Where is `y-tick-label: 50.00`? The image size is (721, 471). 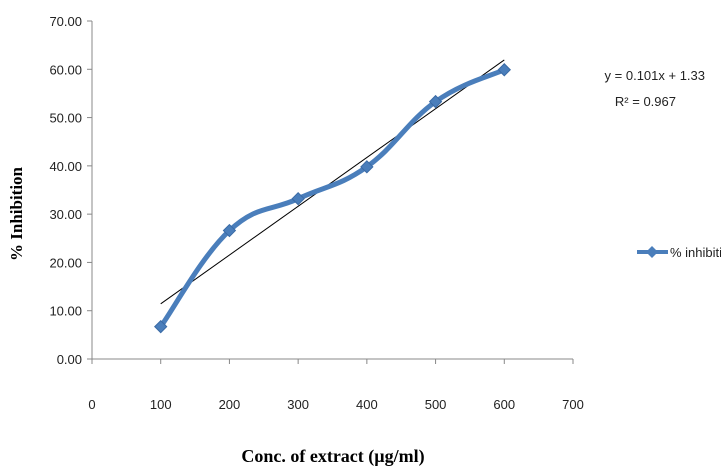
y-tick-label: 50.00 is located at coordinates (65, 118).